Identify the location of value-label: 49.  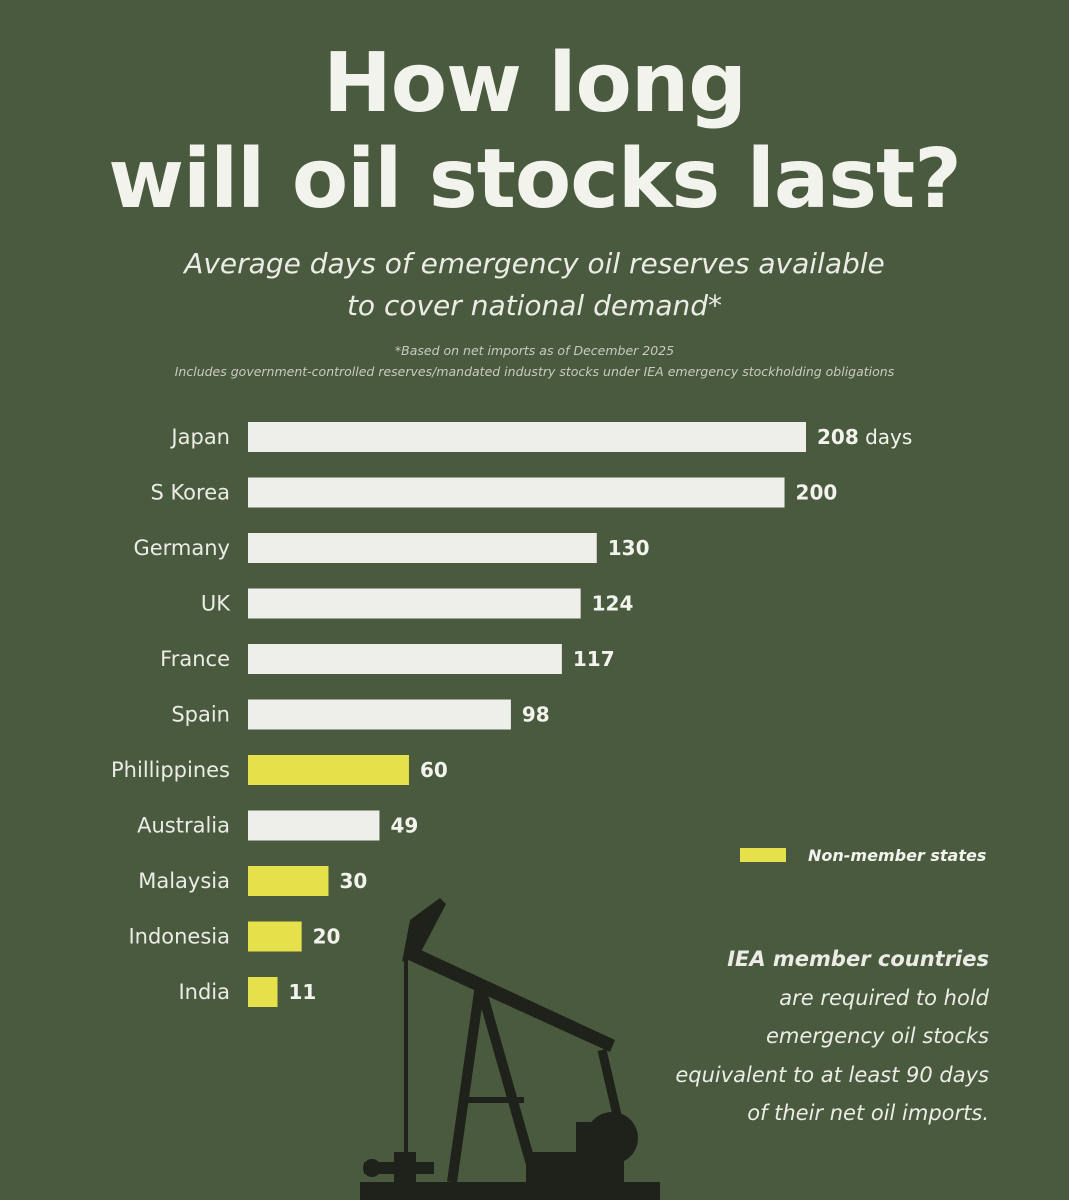
(404, 826).